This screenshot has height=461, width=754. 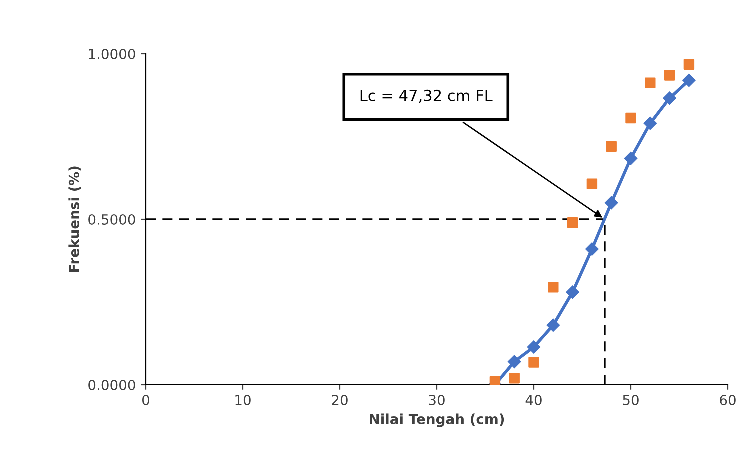 What do you see at coordinates (437, 421) in the screenshot?
I see `x-axis-title: Nilai Tengah (cm)` at bounding box center [437, 421].